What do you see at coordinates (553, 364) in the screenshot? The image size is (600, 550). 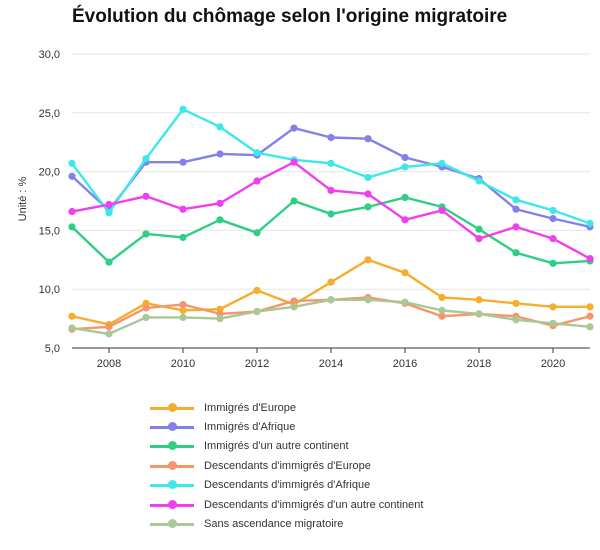 I see `x-tick-label: 2020` at bounding box center [553, 364].